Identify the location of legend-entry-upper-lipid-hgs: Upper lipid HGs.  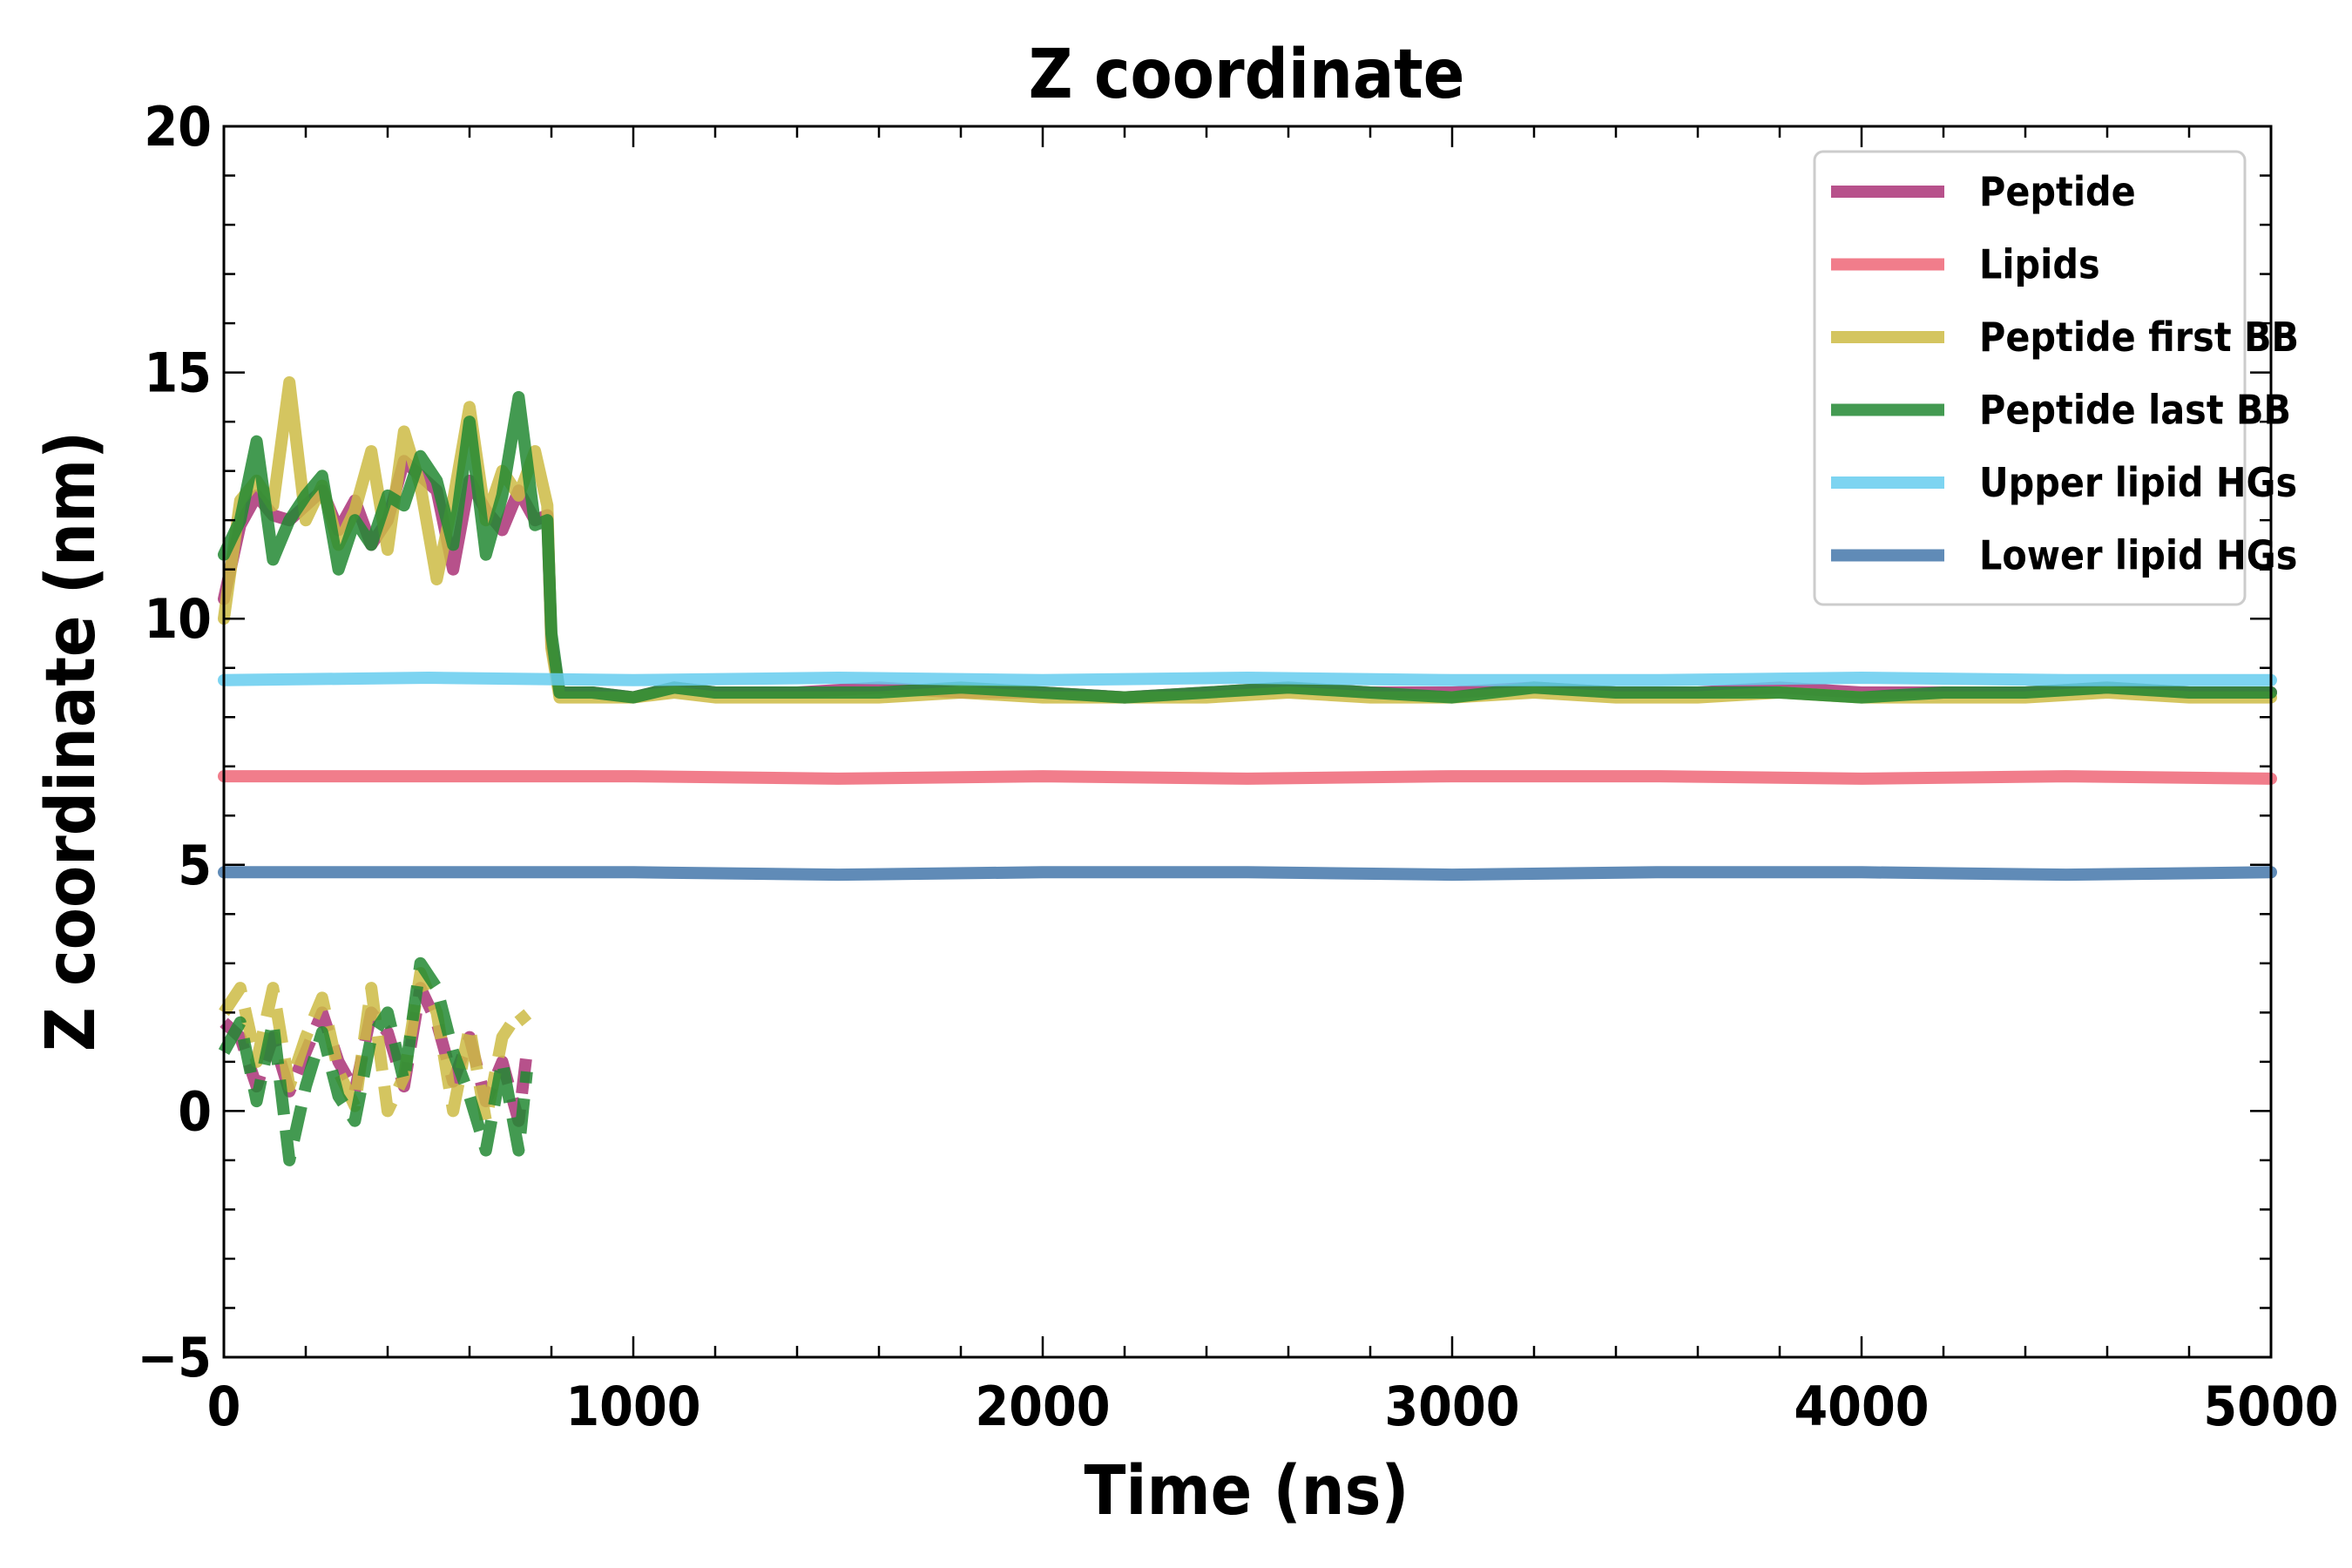
(2064, 482).